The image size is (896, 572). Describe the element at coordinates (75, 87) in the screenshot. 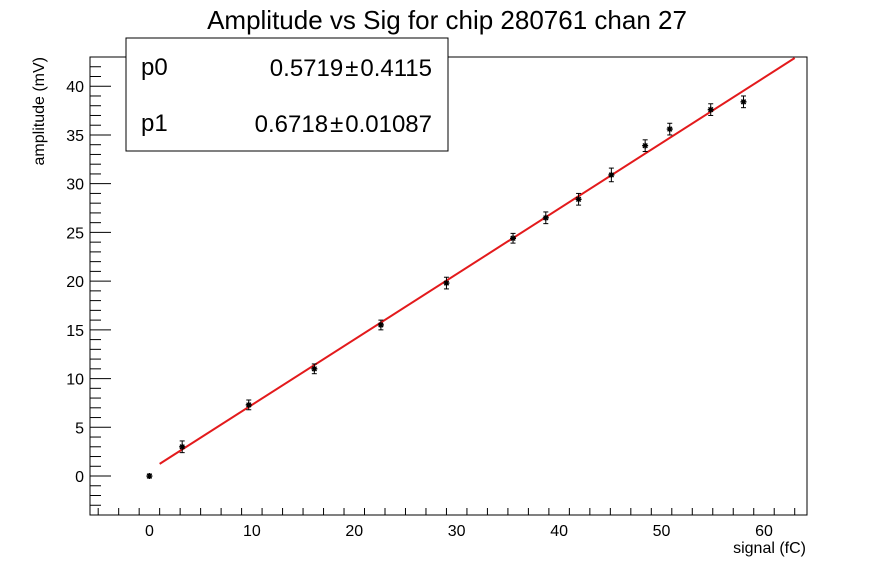

I see `y-tick-label: 40` at that location.